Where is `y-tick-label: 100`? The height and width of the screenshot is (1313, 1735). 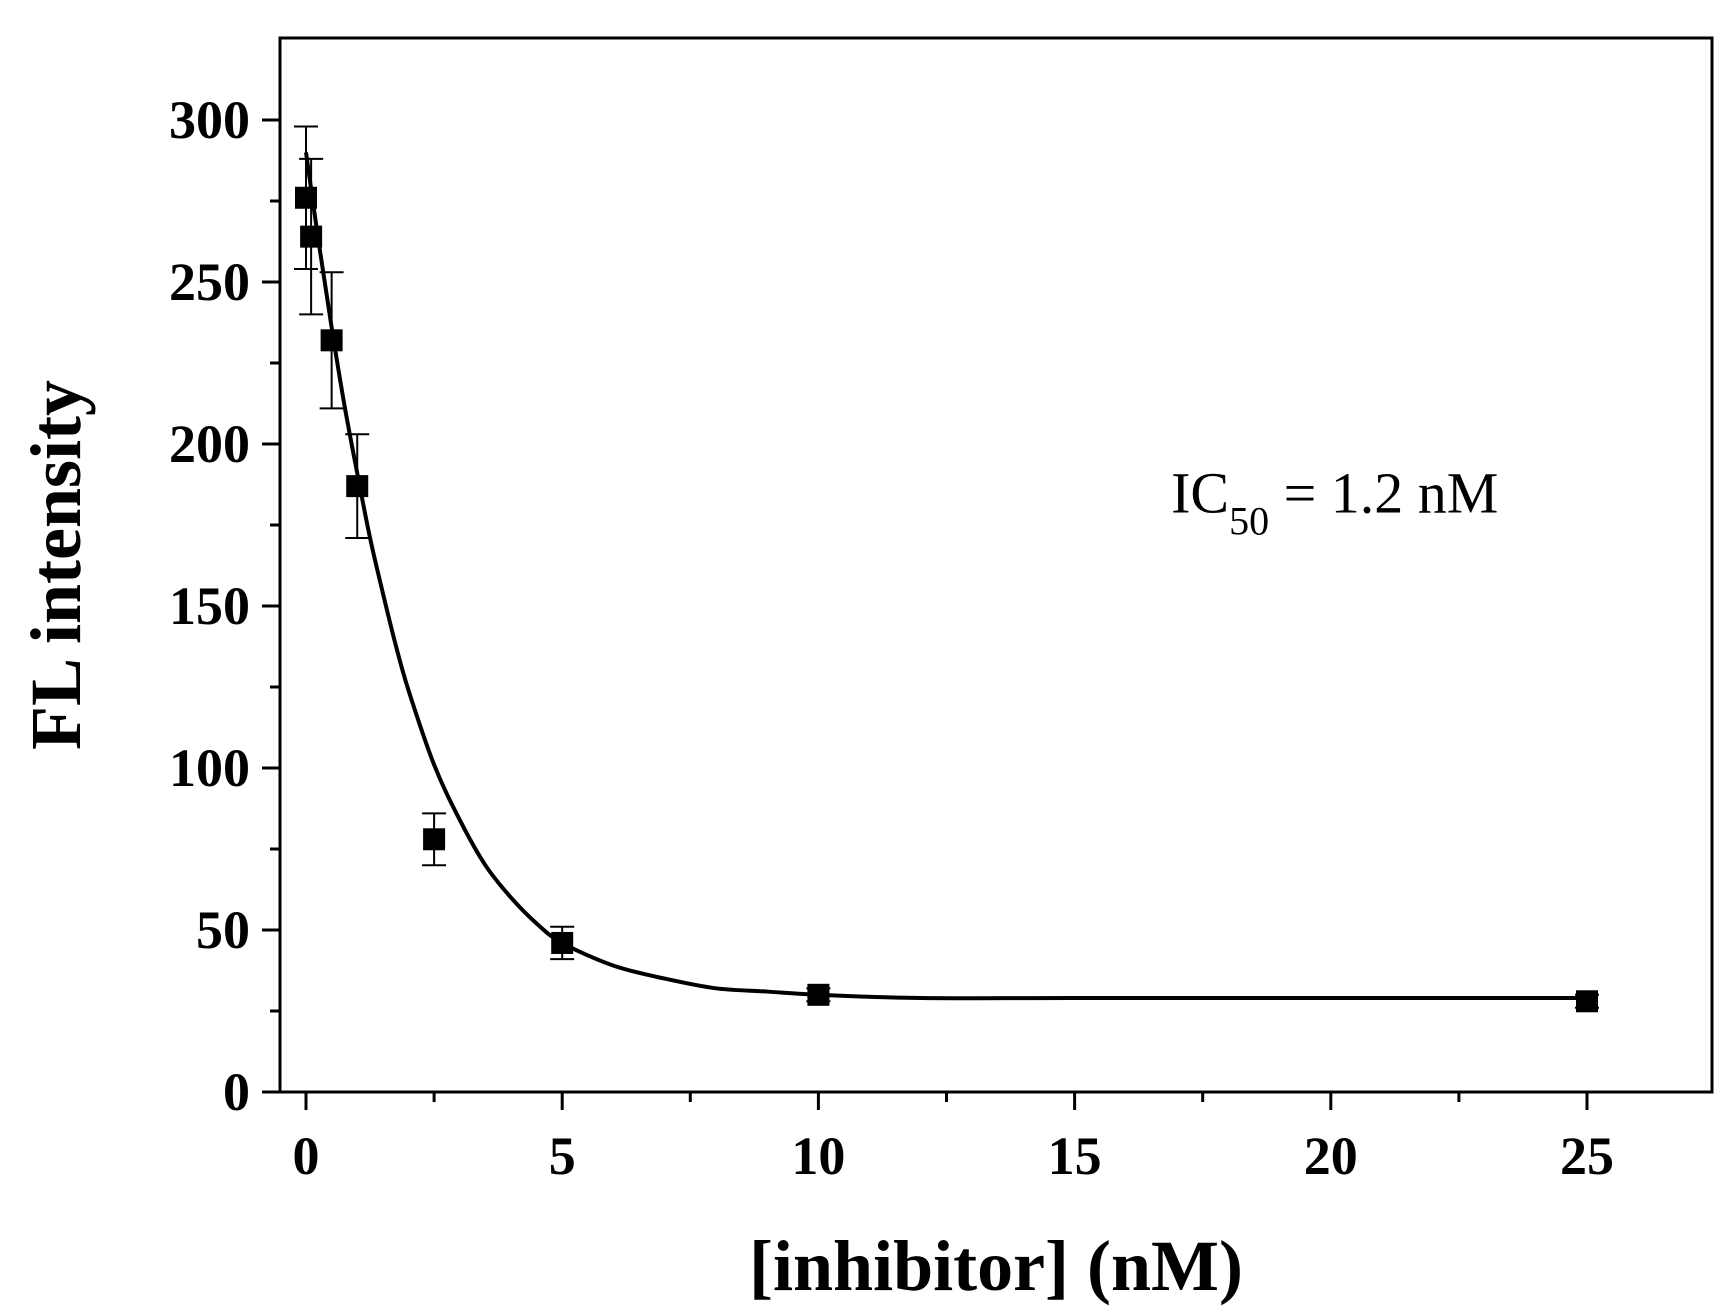
y-tick-label: 100 is located at coordinates (209, 768).